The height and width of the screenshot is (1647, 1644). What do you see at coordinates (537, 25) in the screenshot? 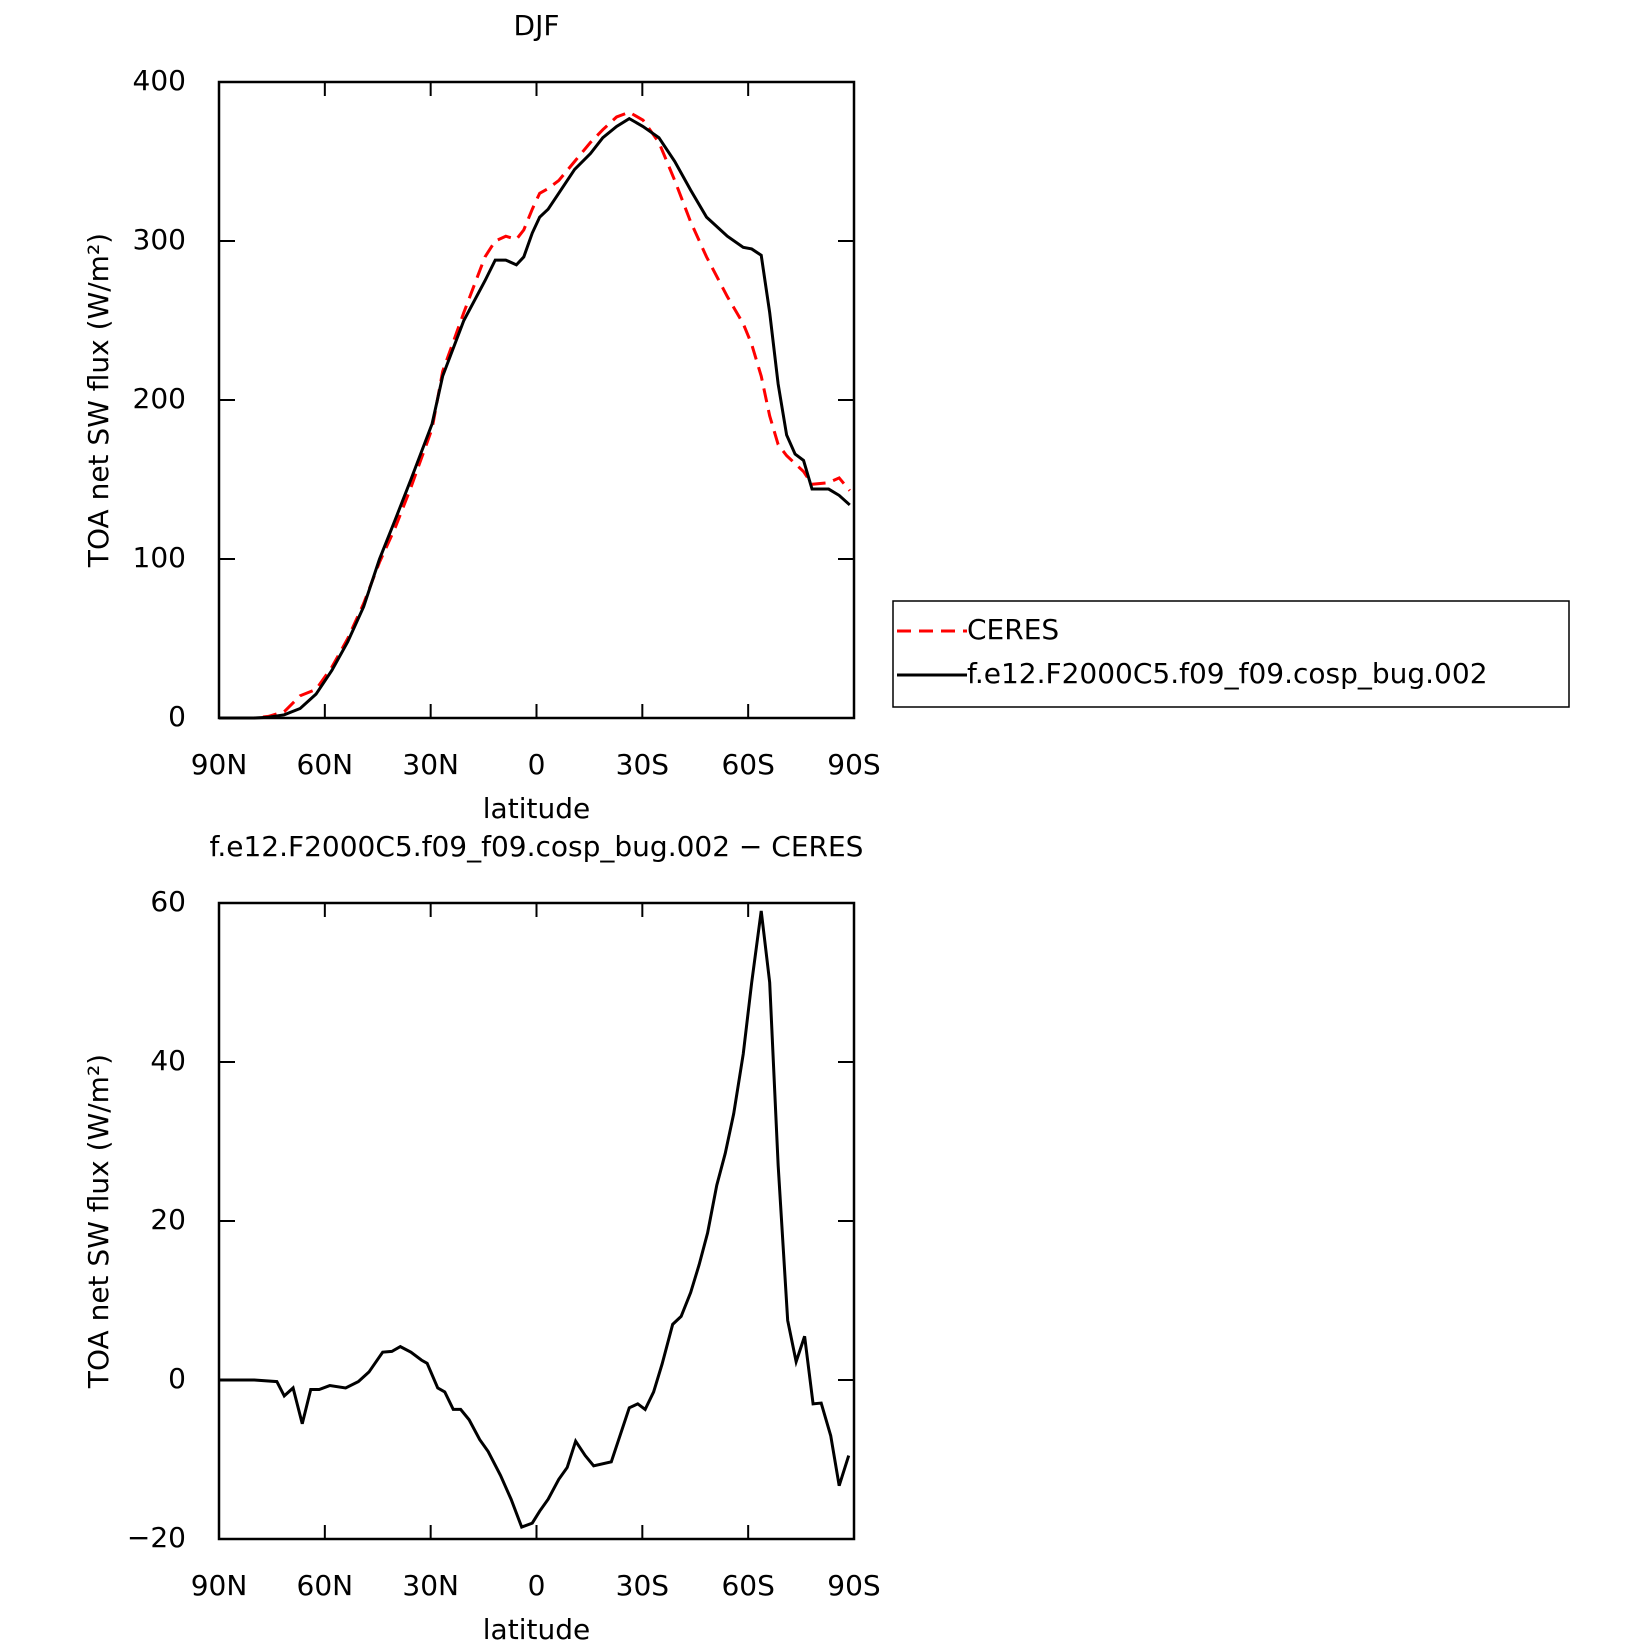
I see `chart-title: DJF` at bounding box center [537, 25].